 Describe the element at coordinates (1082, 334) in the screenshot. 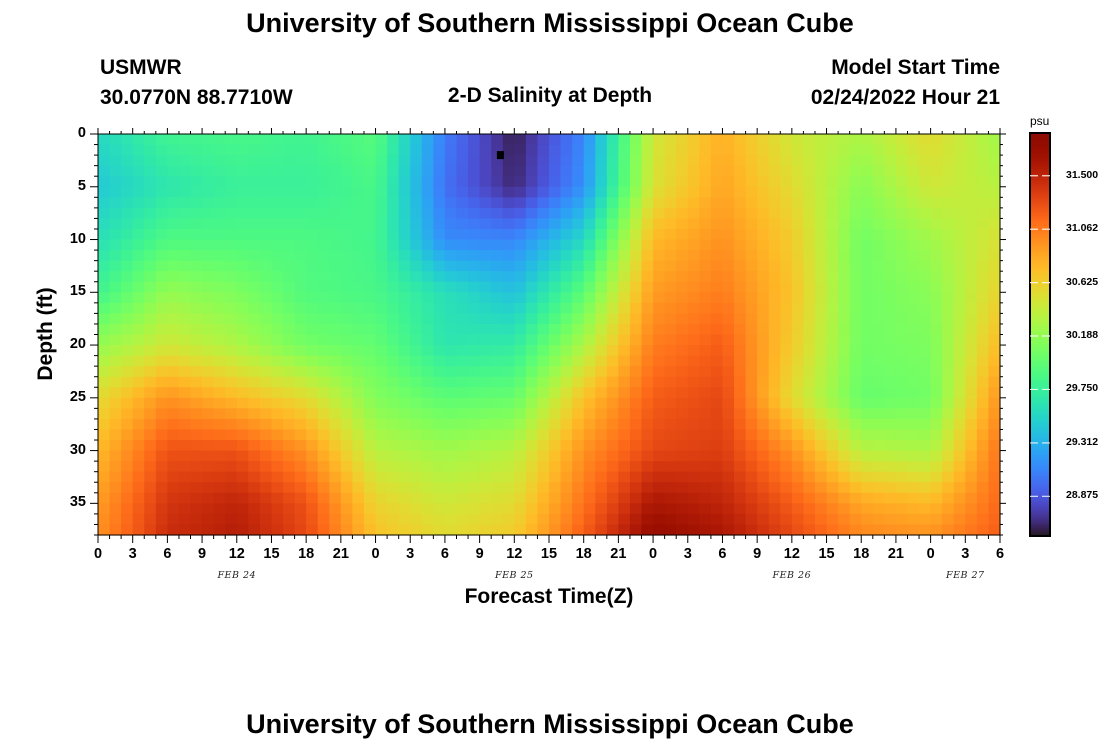

I see `colorbar-tick-label: 30.188` at that location.